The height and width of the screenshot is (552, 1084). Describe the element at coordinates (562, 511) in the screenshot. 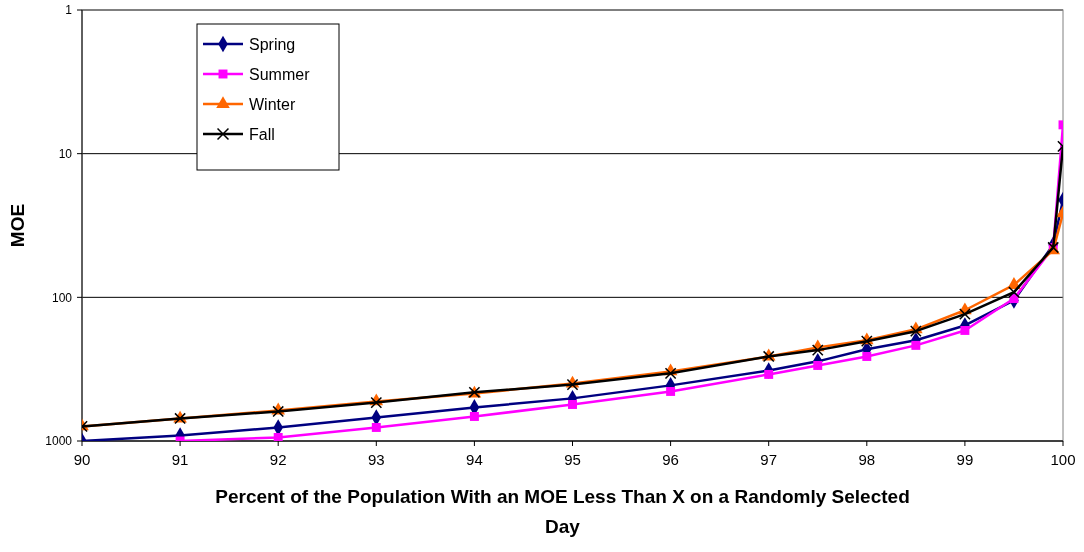

I see `x-axis-title: Percent of the Population With an MOE Less Than X on a Randomly Selected Day` at that location.